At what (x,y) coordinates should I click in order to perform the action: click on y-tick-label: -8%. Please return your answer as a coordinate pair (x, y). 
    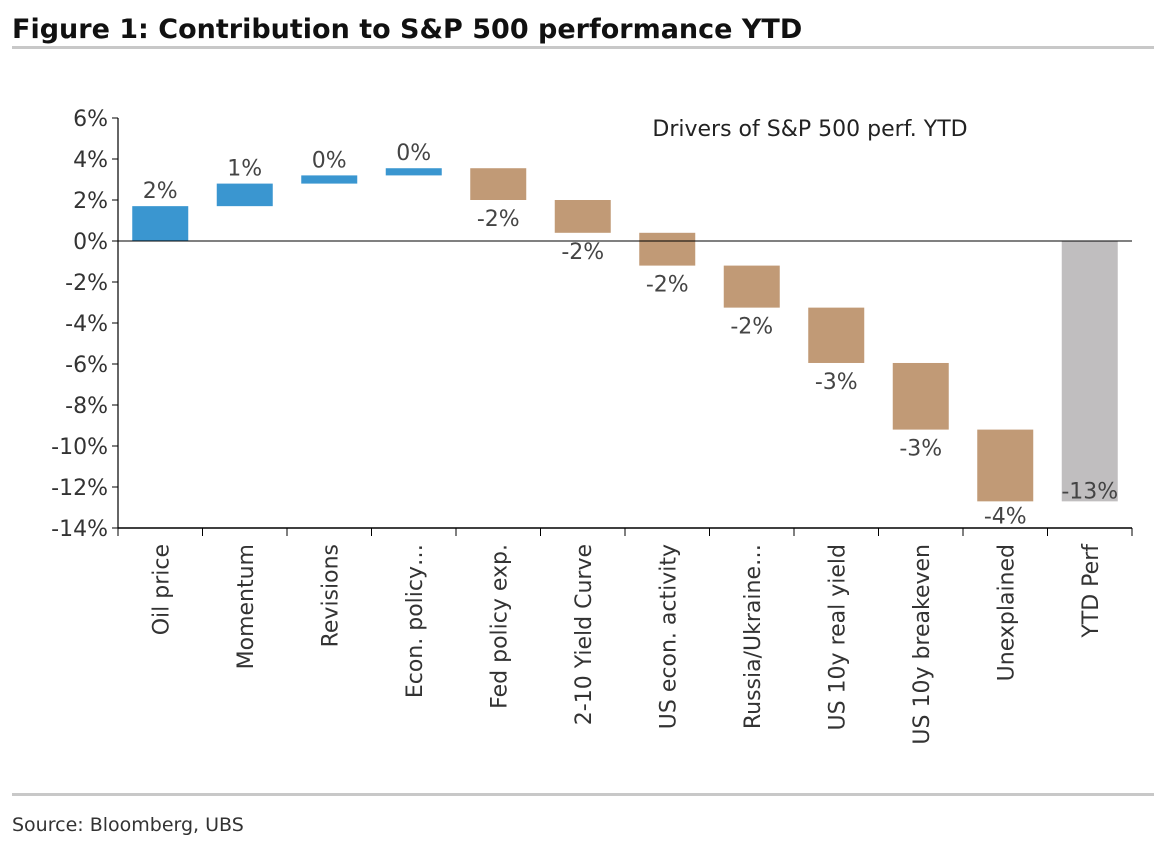
    Looking at the image, I should click on (86, 406).